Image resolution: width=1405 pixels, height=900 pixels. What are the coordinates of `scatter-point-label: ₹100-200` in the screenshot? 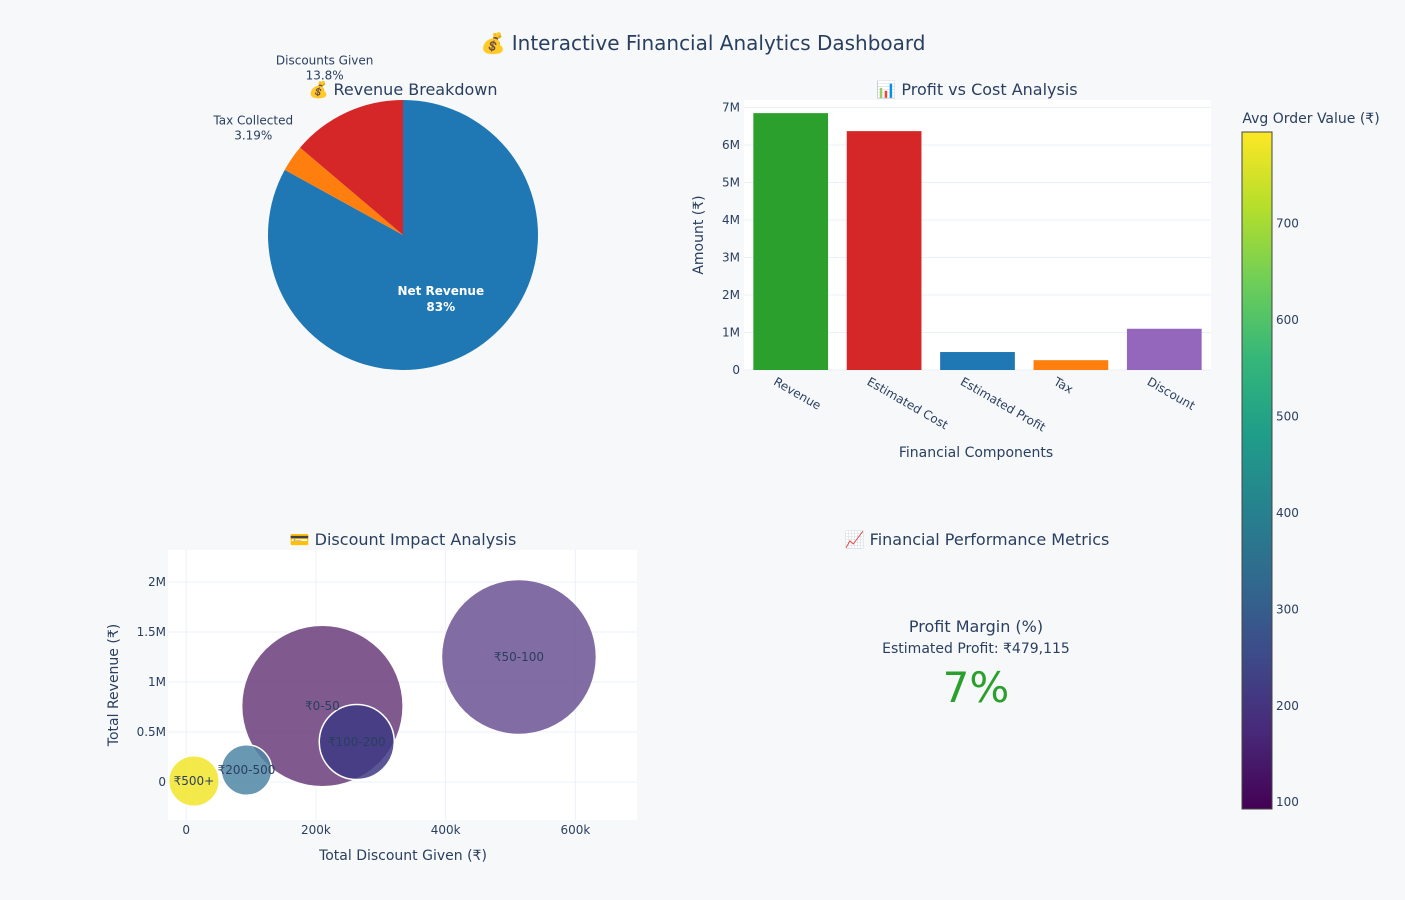 It's located at (357, 742).